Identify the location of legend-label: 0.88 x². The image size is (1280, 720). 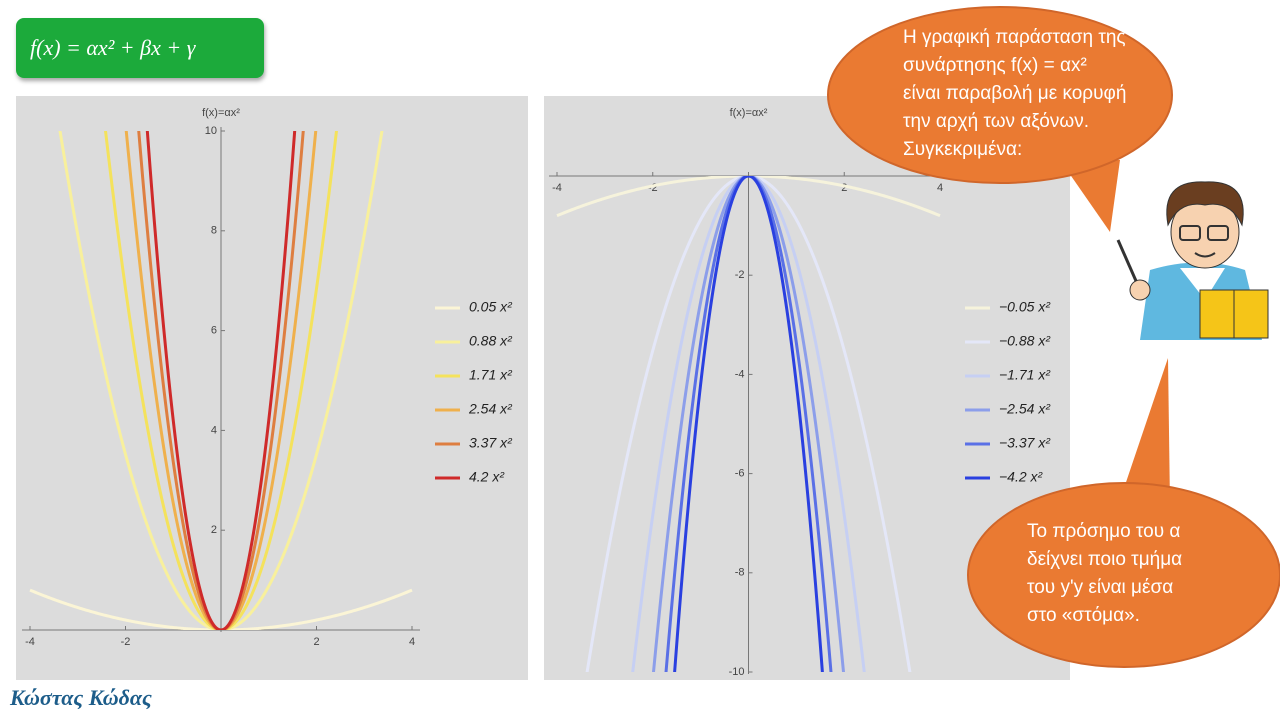
(491, 341).